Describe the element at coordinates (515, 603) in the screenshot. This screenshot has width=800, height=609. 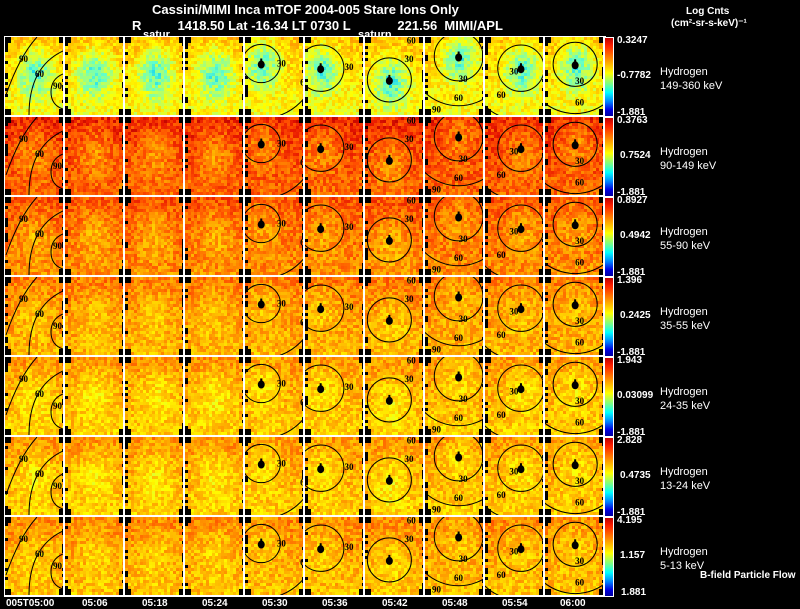
I see `time-tick-label: 05:54` at that location.